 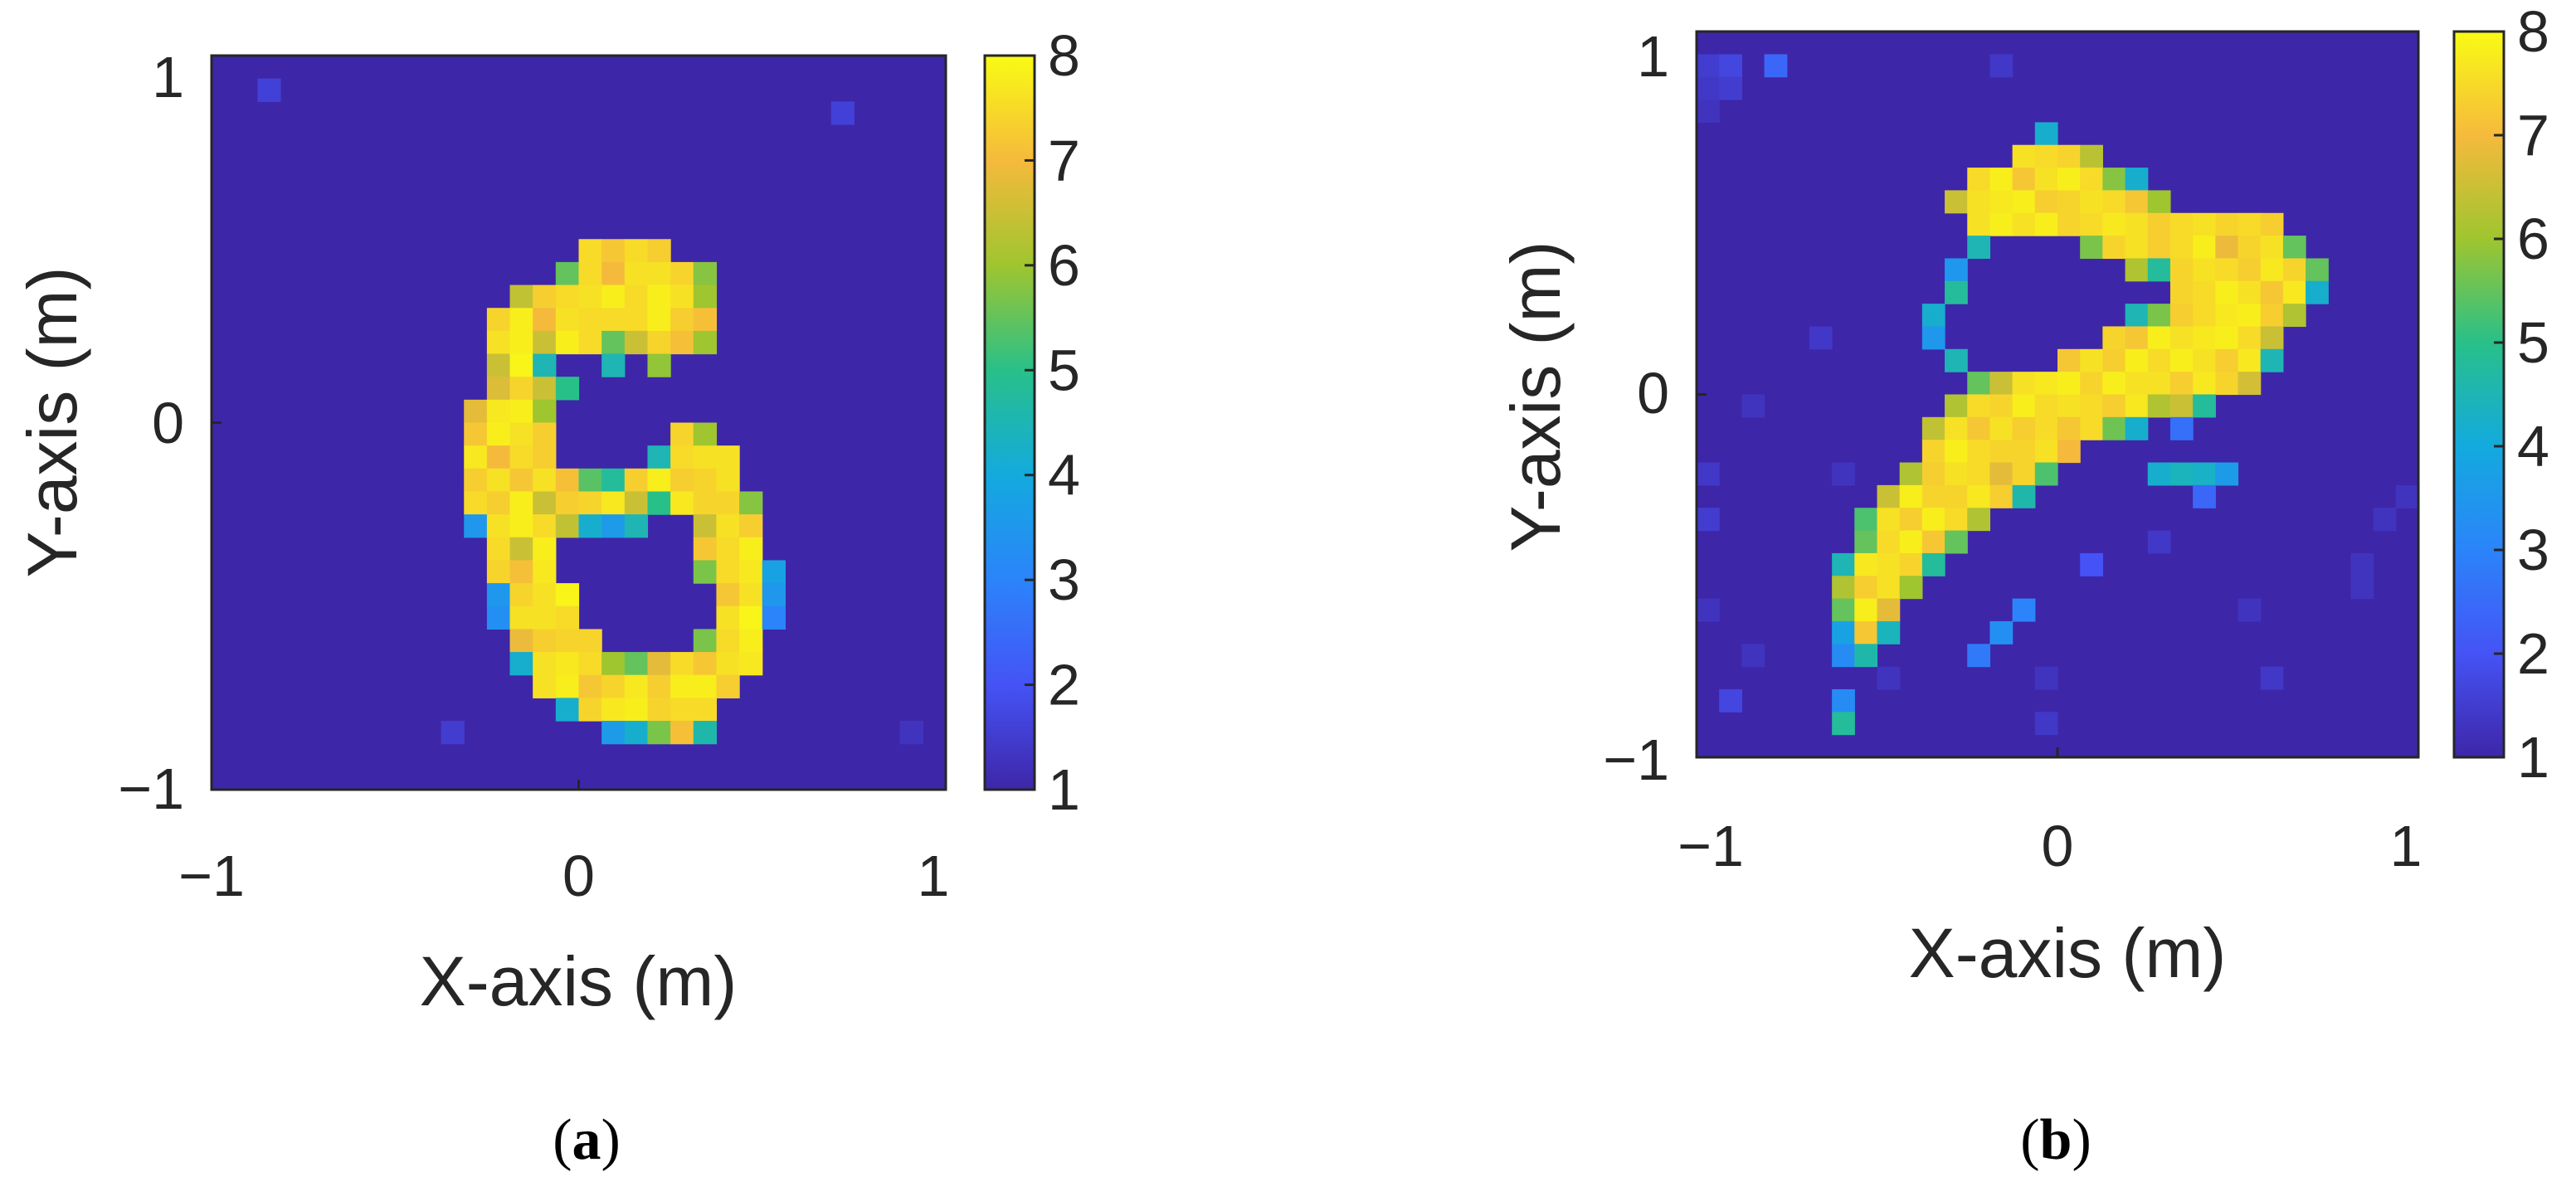 I want to click on colorbar-tick-label-a: 7, so click(x=1064, y=160).